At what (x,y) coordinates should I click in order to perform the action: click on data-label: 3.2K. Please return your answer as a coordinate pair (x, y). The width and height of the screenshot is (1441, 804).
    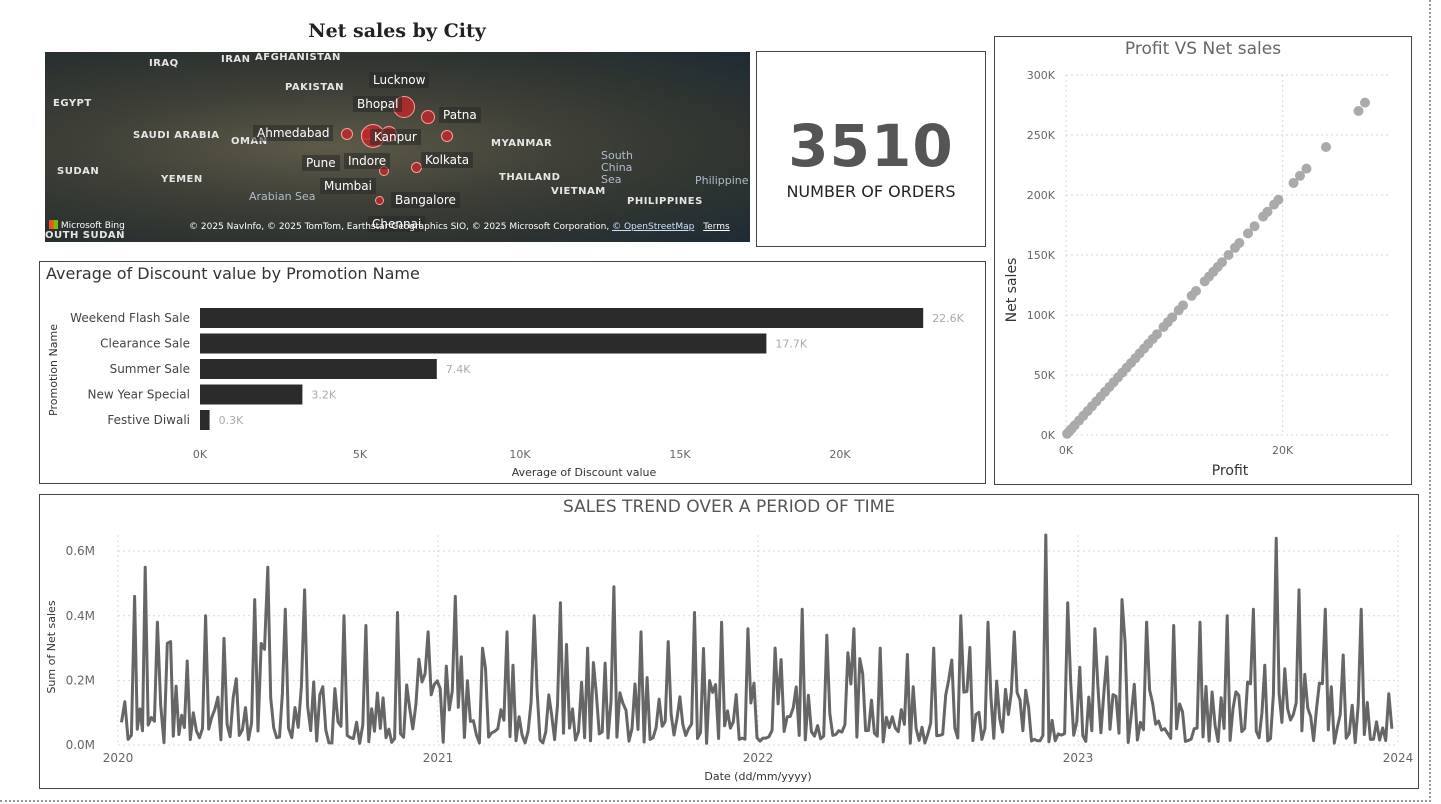
    Looking at the image, I should click on (323, 395).